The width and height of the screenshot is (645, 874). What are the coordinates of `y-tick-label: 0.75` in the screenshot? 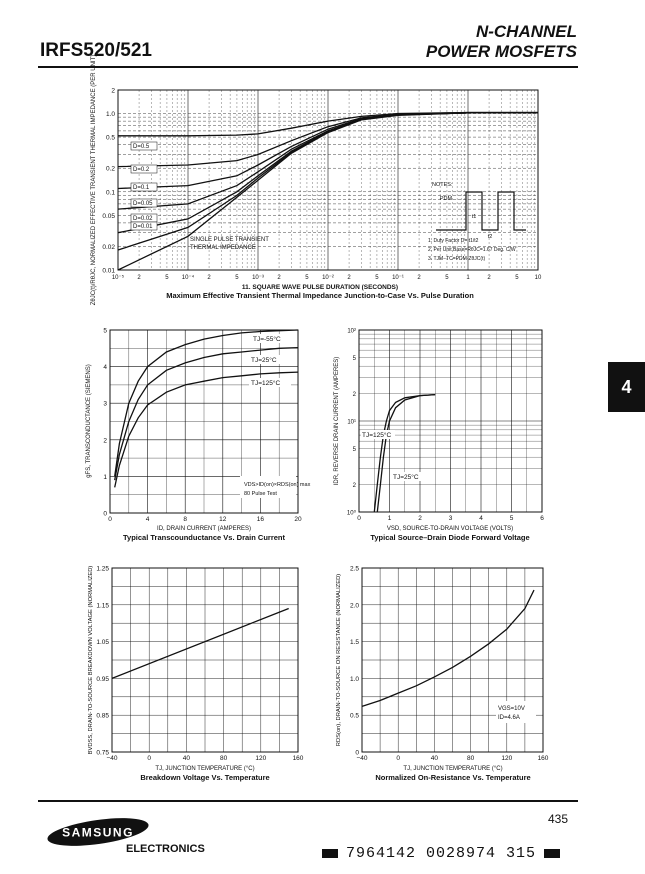 It's located at (102, 753).